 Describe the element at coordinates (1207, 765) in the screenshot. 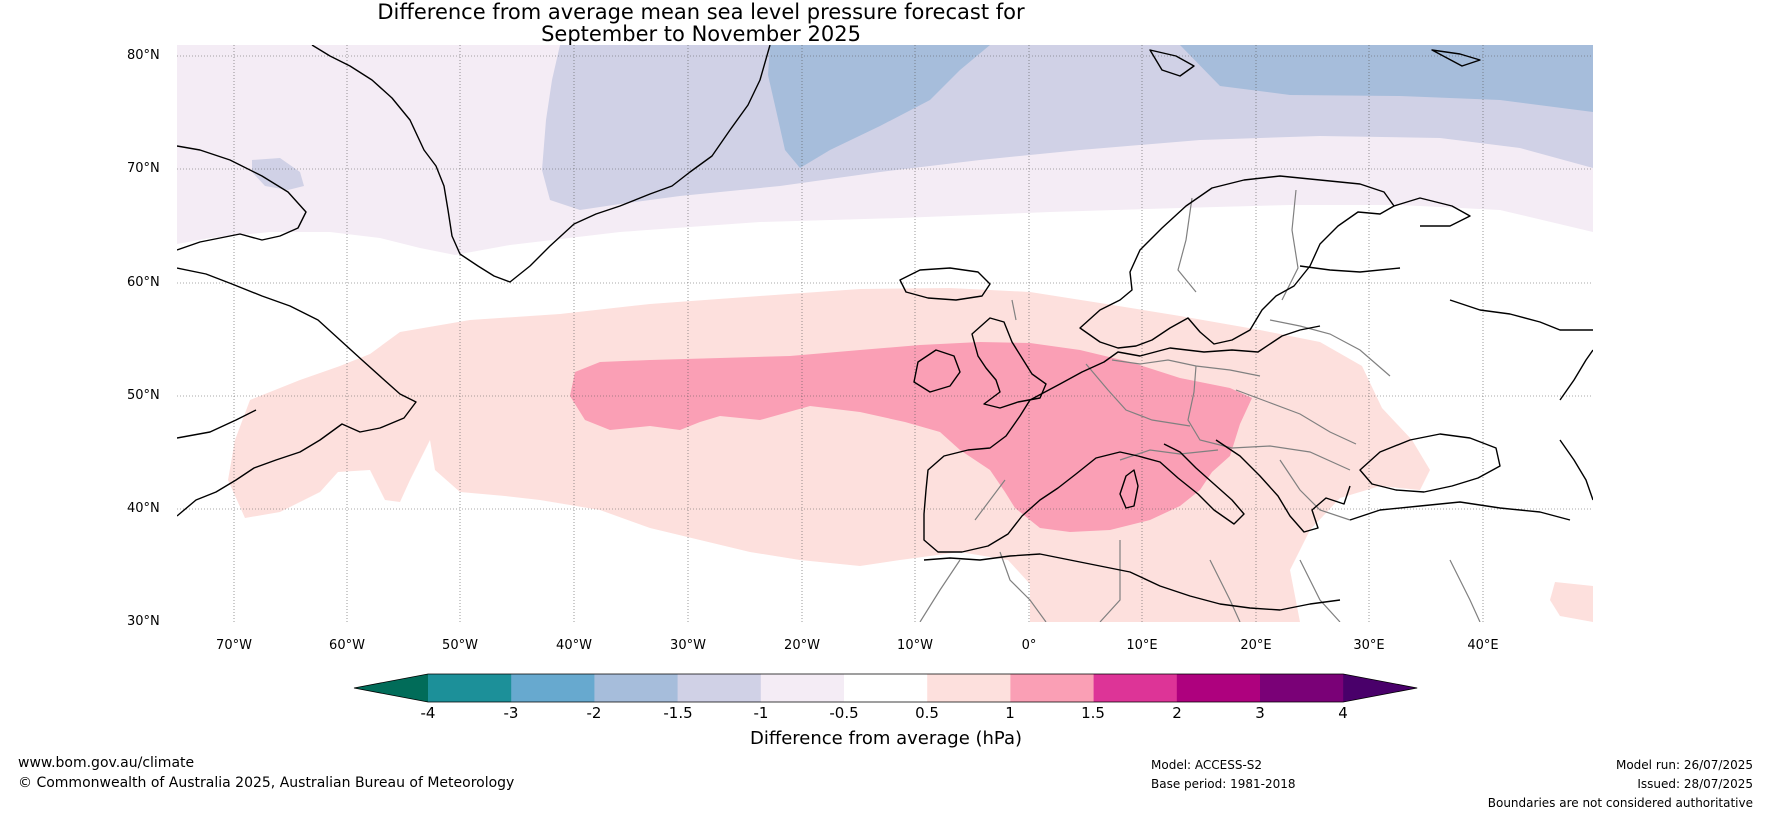

I see `footer-model: Model: ACCESS-S2` at that location.